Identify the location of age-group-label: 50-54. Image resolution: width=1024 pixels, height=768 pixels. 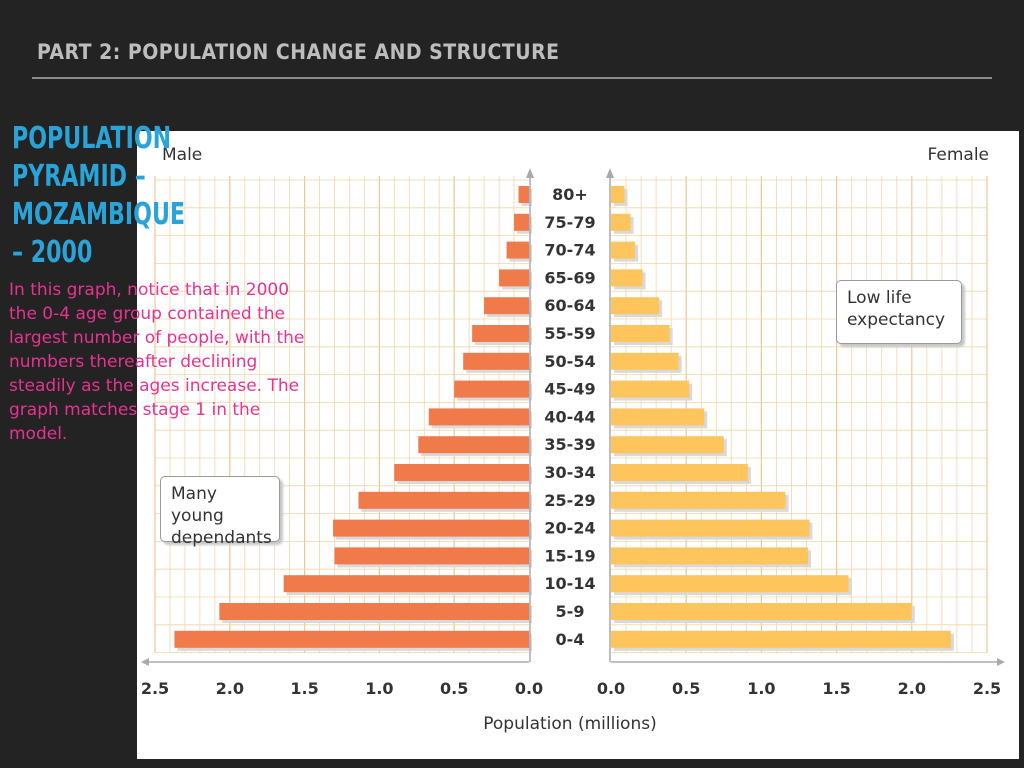
(569, 361).